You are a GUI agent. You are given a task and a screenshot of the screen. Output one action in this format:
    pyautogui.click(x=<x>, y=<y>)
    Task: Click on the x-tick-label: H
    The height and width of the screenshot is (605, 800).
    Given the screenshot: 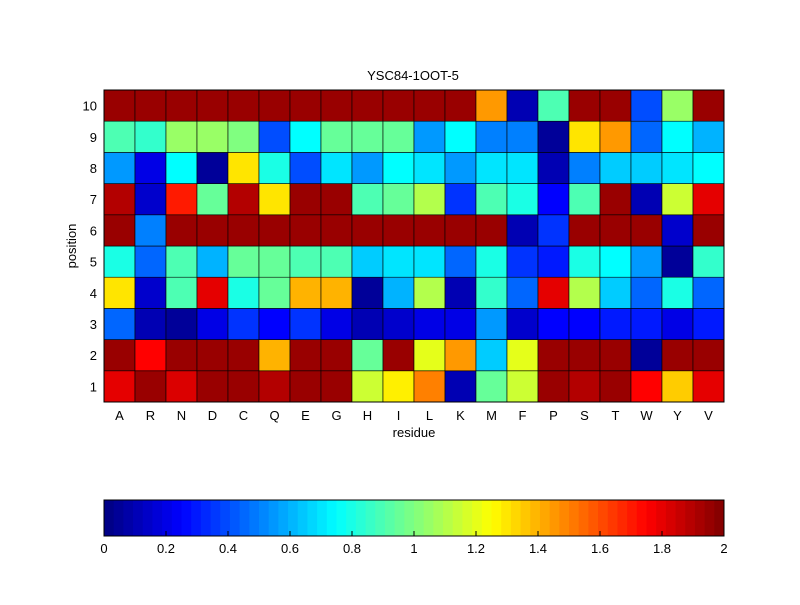 What is the action you would take?
    pyautogui.click(x=367, y=415)
    